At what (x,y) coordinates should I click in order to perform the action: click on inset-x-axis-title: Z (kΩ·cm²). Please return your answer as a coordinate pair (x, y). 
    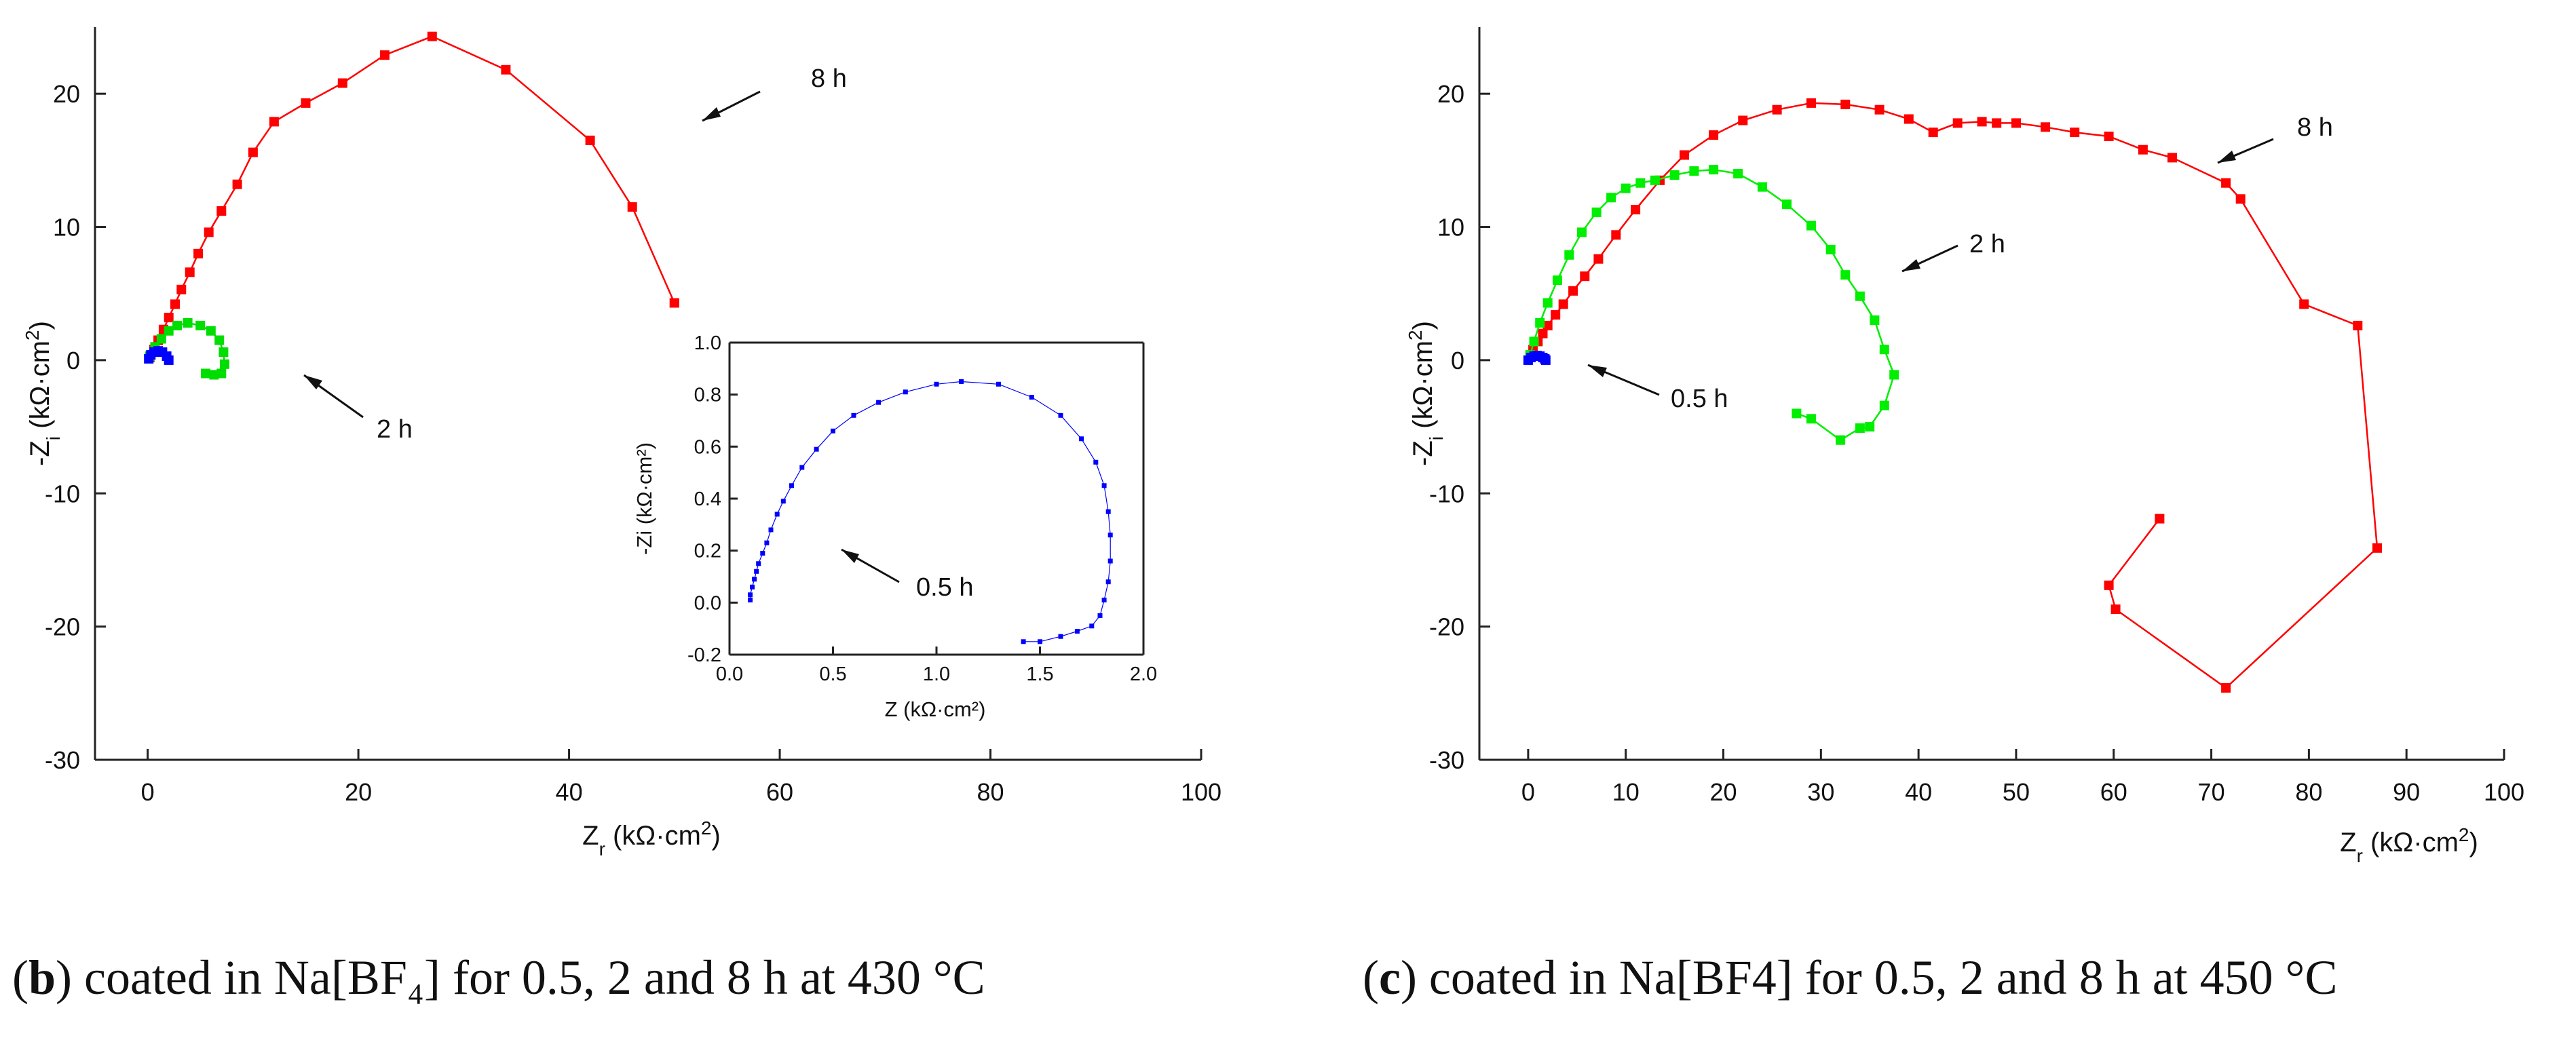
    Looking at the image, I should click on (935, 709).